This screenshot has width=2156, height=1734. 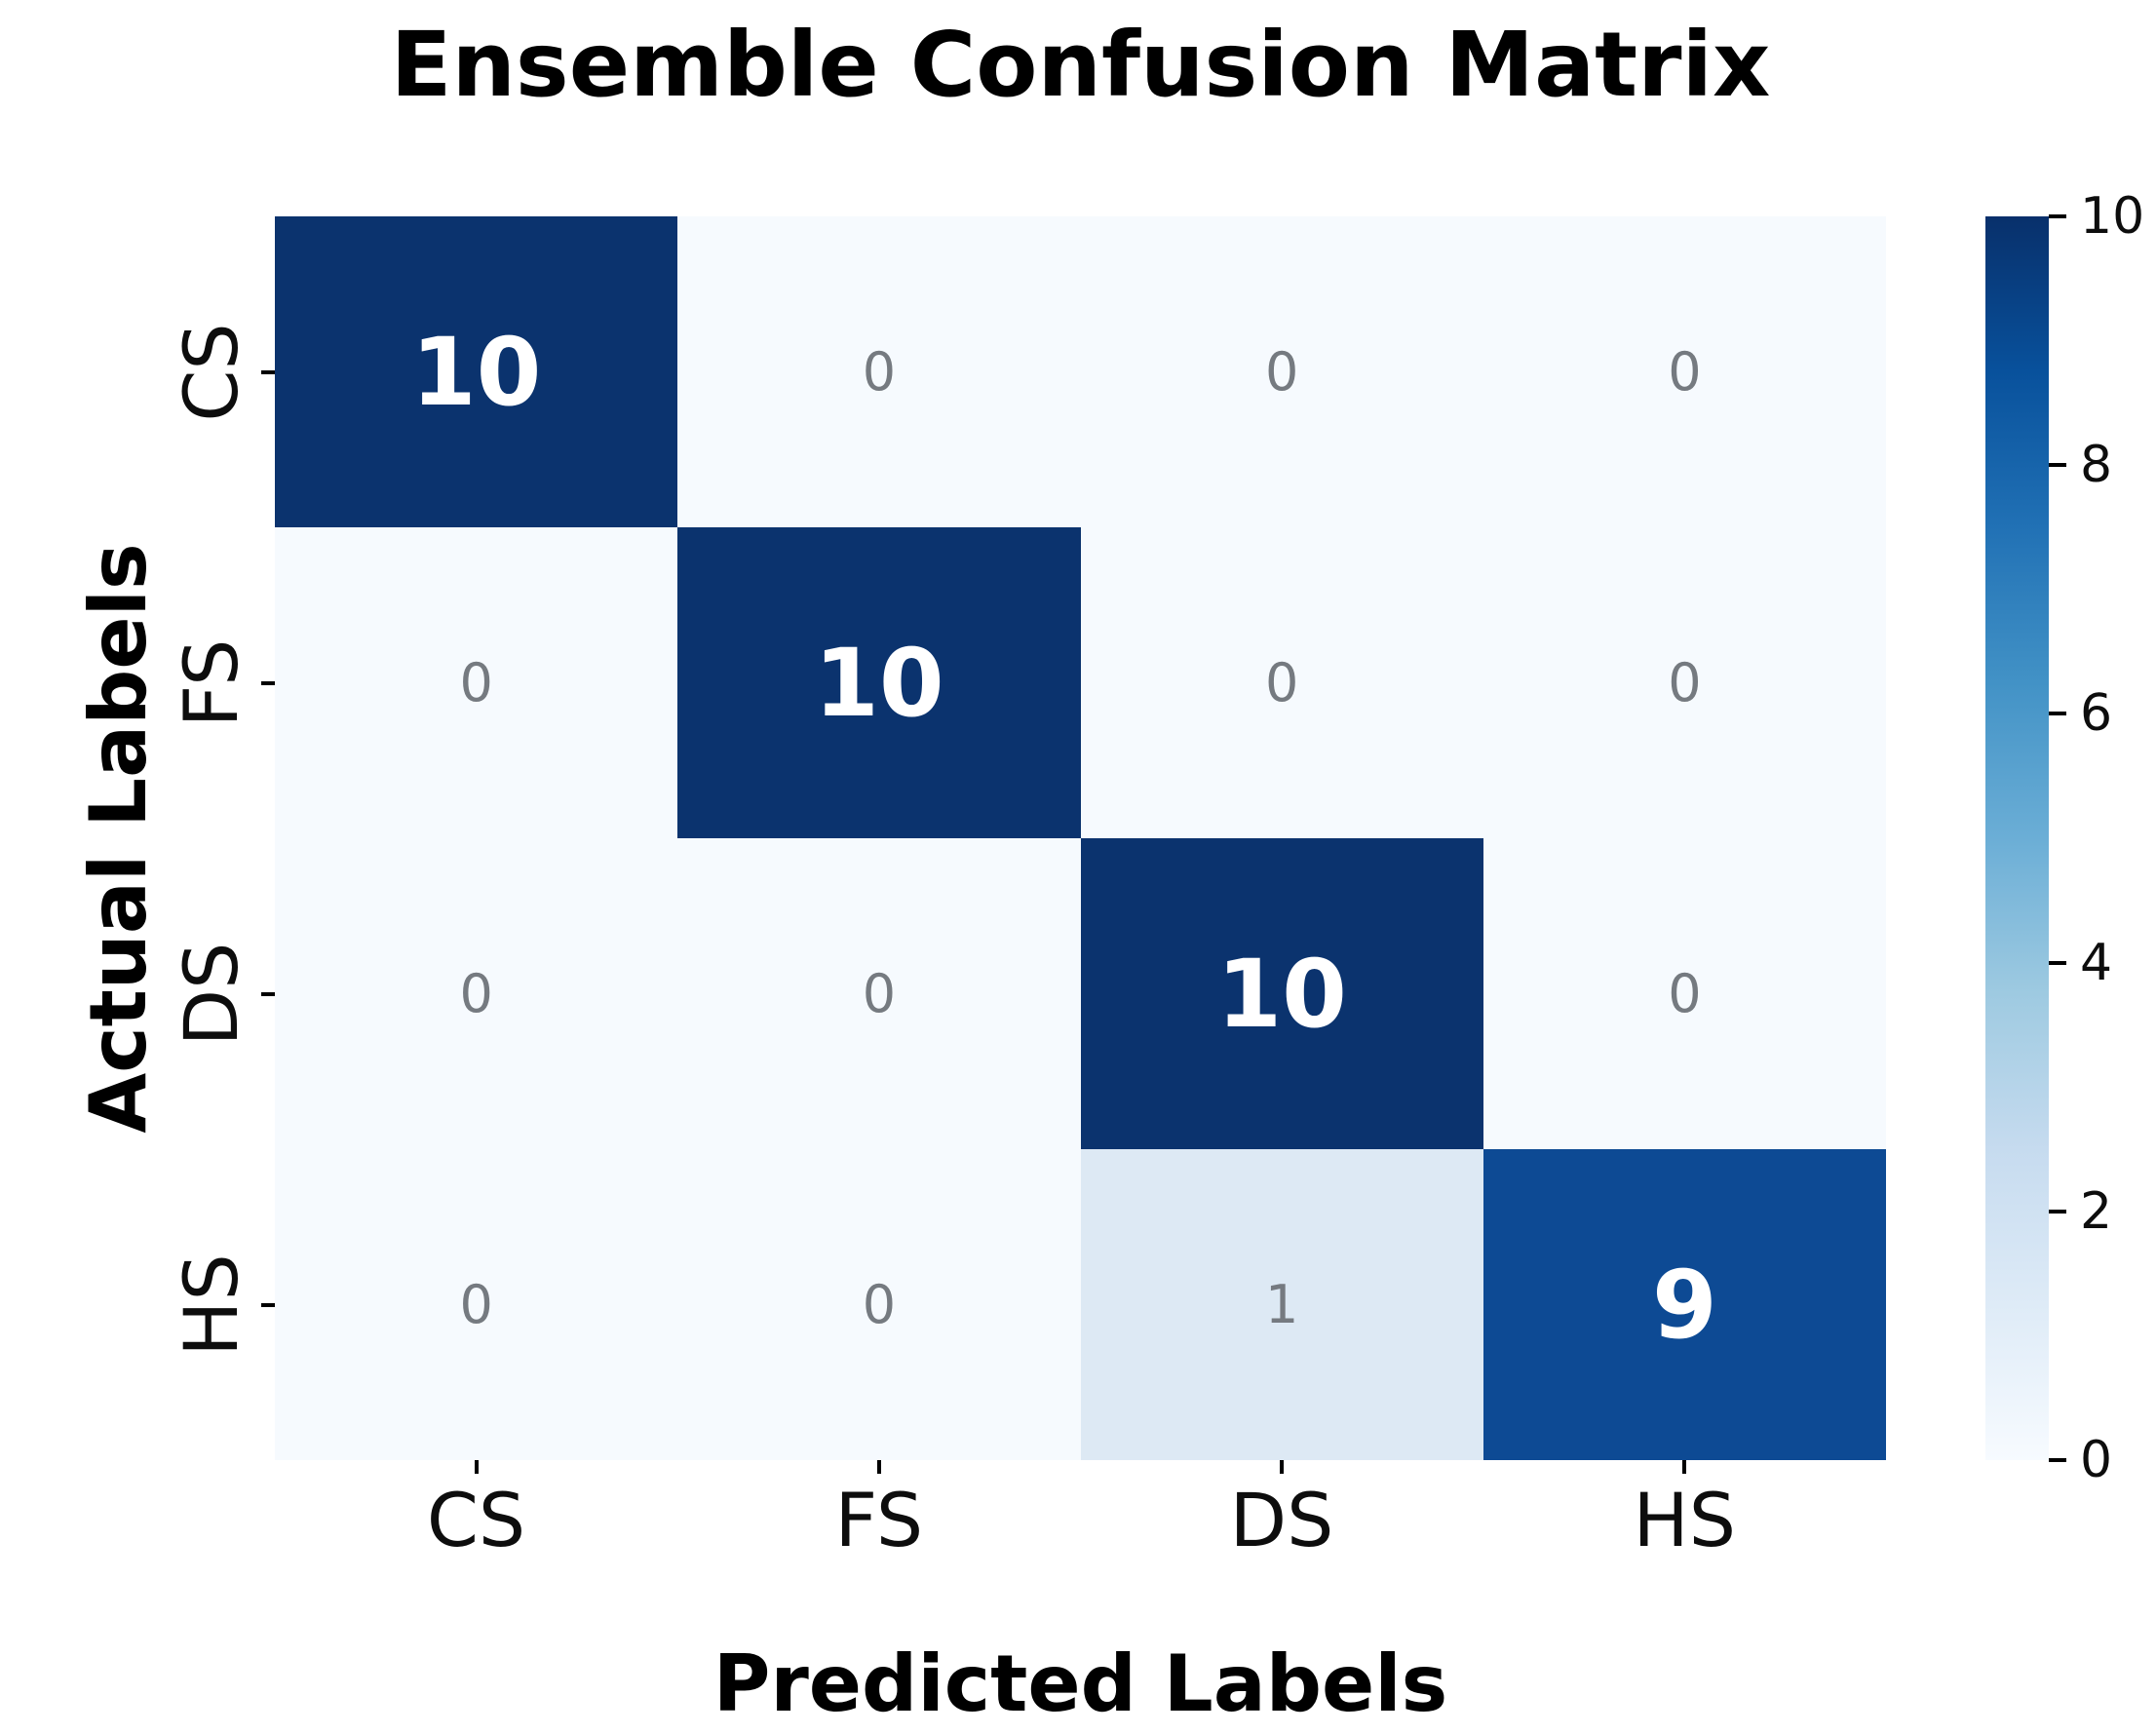 What do you see at coordinates (476, 1520) in the screenshot?
I see `x-tick-label: CS` at bounding box center [476, 1520].